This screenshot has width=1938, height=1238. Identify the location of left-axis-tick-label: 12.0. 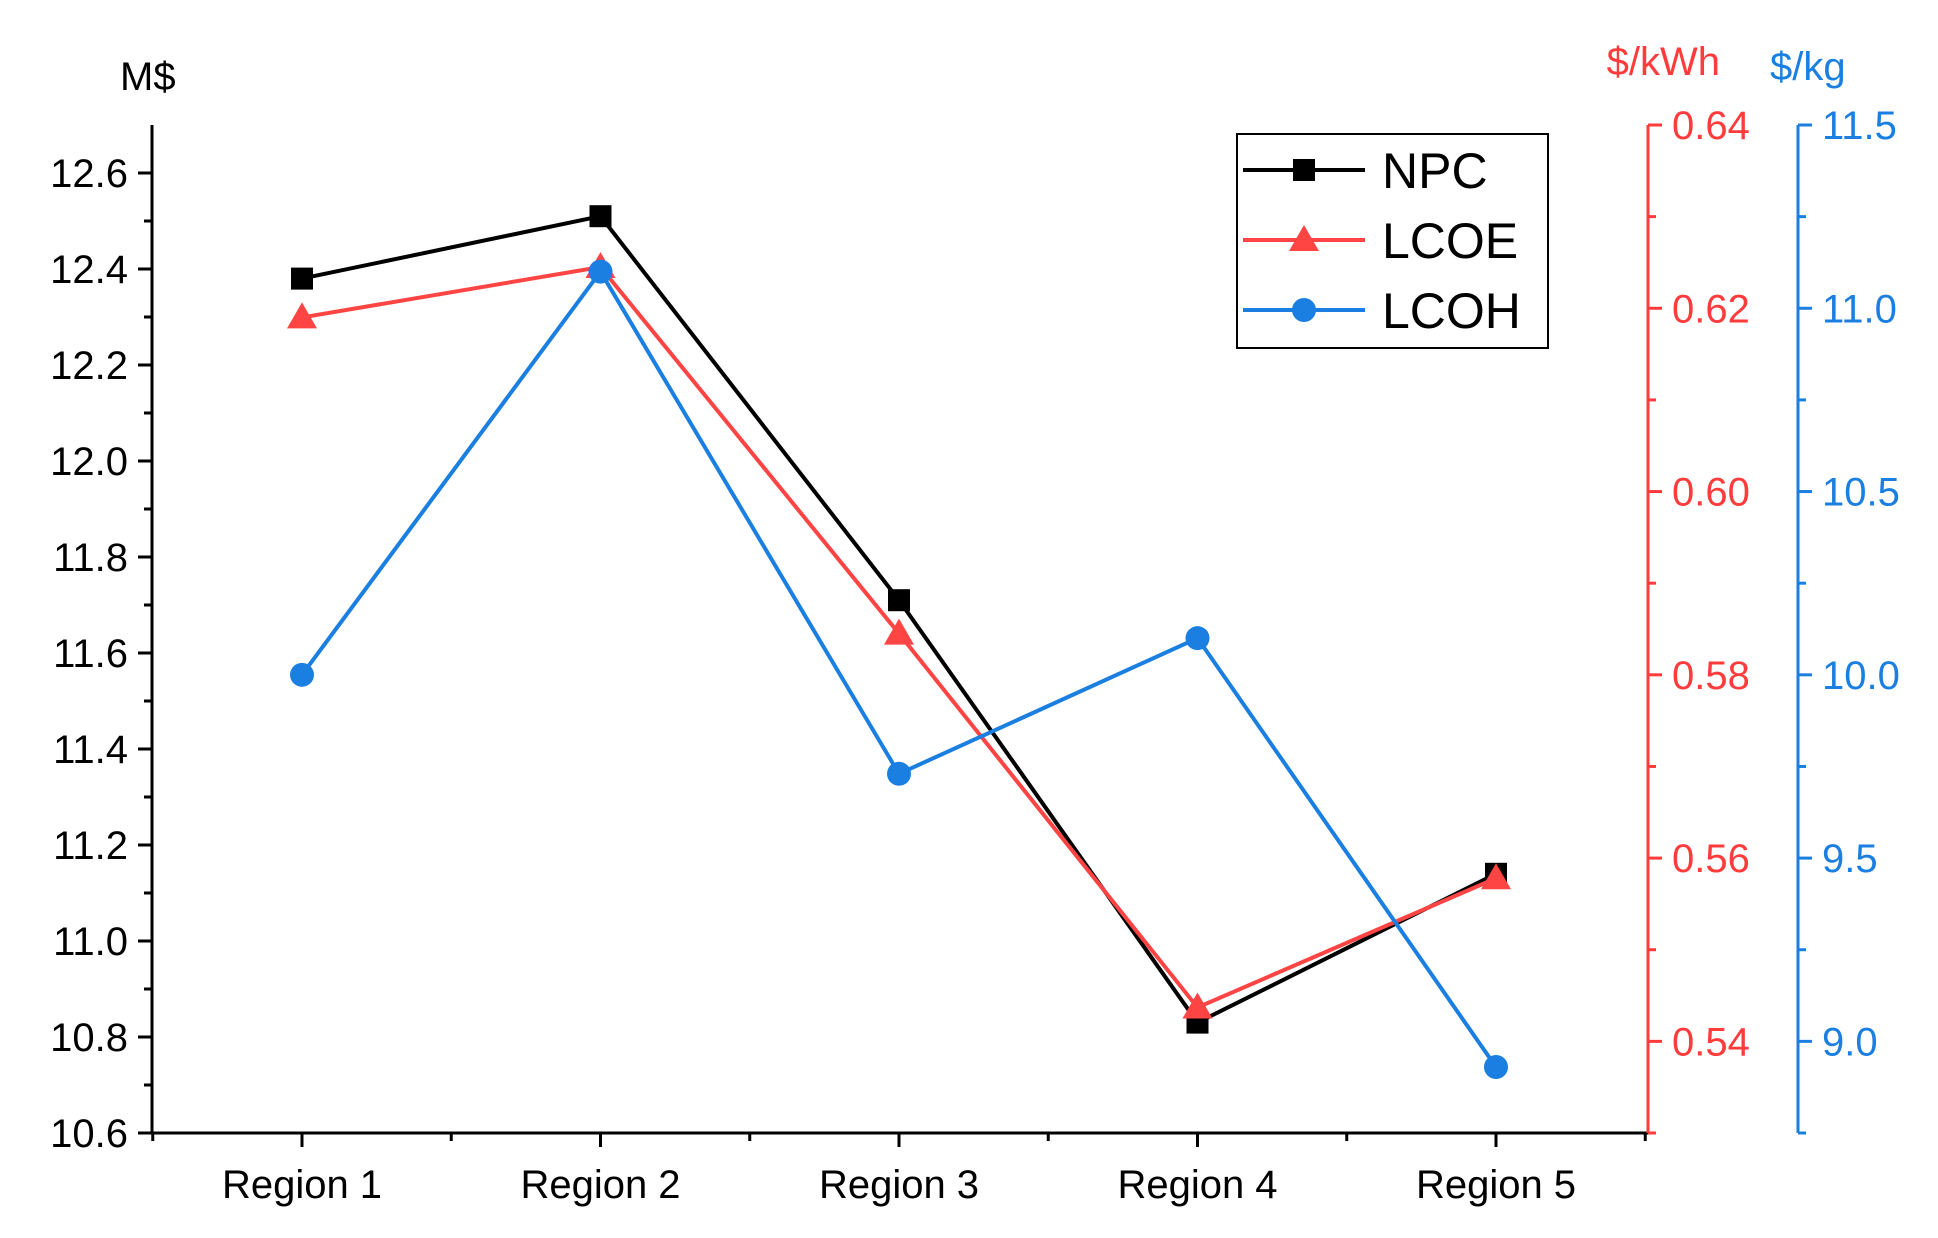
(89, 462).